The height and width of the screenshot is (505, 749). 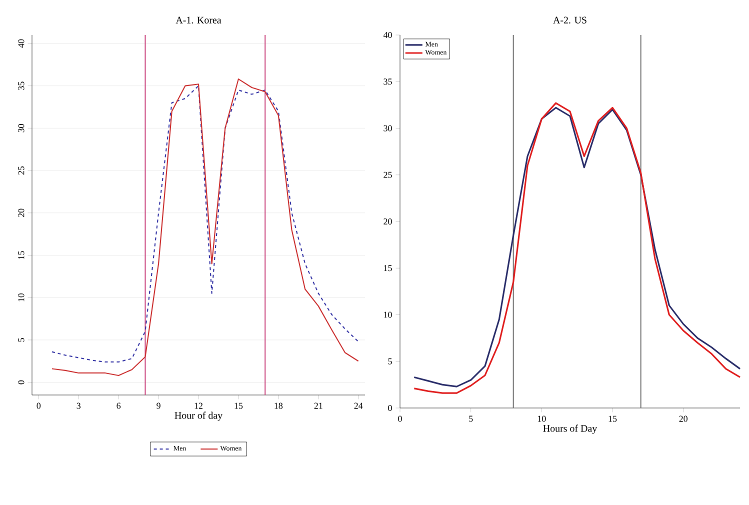 I want to click on x-tick-label: 12, so click(x=198, y=405).